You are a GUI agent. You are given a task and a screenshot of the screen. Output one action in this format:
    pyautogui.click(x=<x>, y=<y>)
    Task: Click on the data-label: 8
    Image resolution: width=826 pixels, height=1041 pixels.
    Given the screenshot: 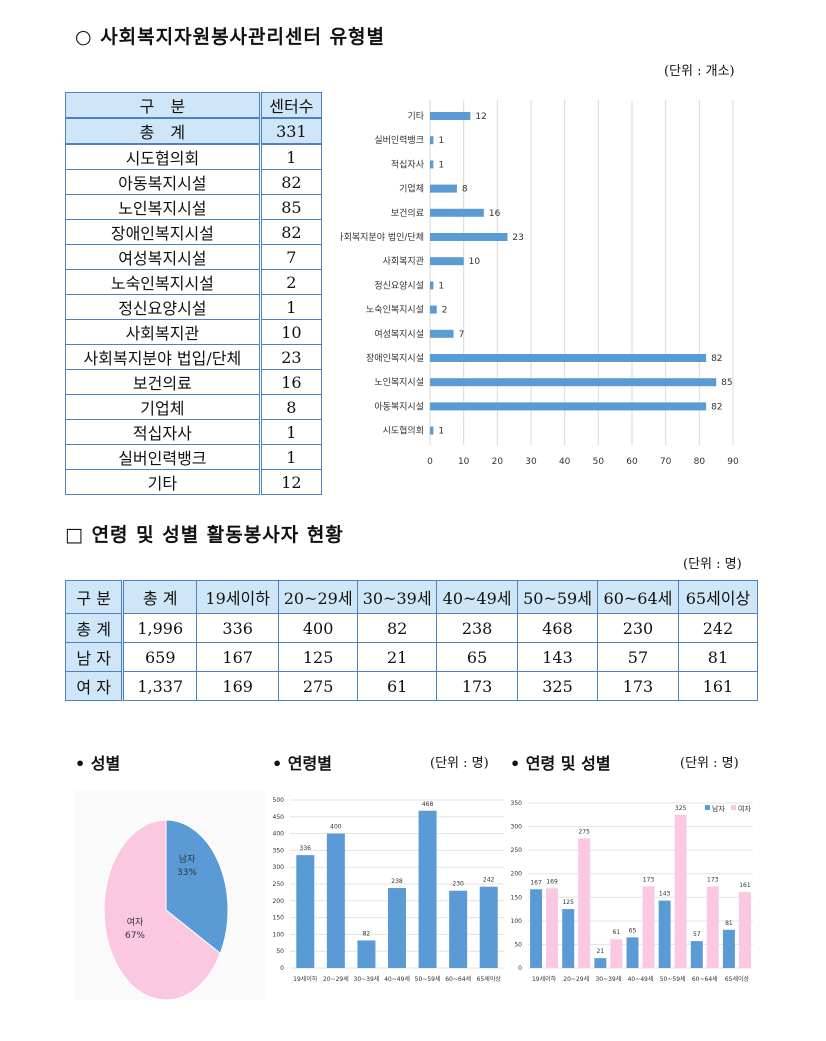 What is the action you would take?
    pyautogui.click(x=465, y=190)
    